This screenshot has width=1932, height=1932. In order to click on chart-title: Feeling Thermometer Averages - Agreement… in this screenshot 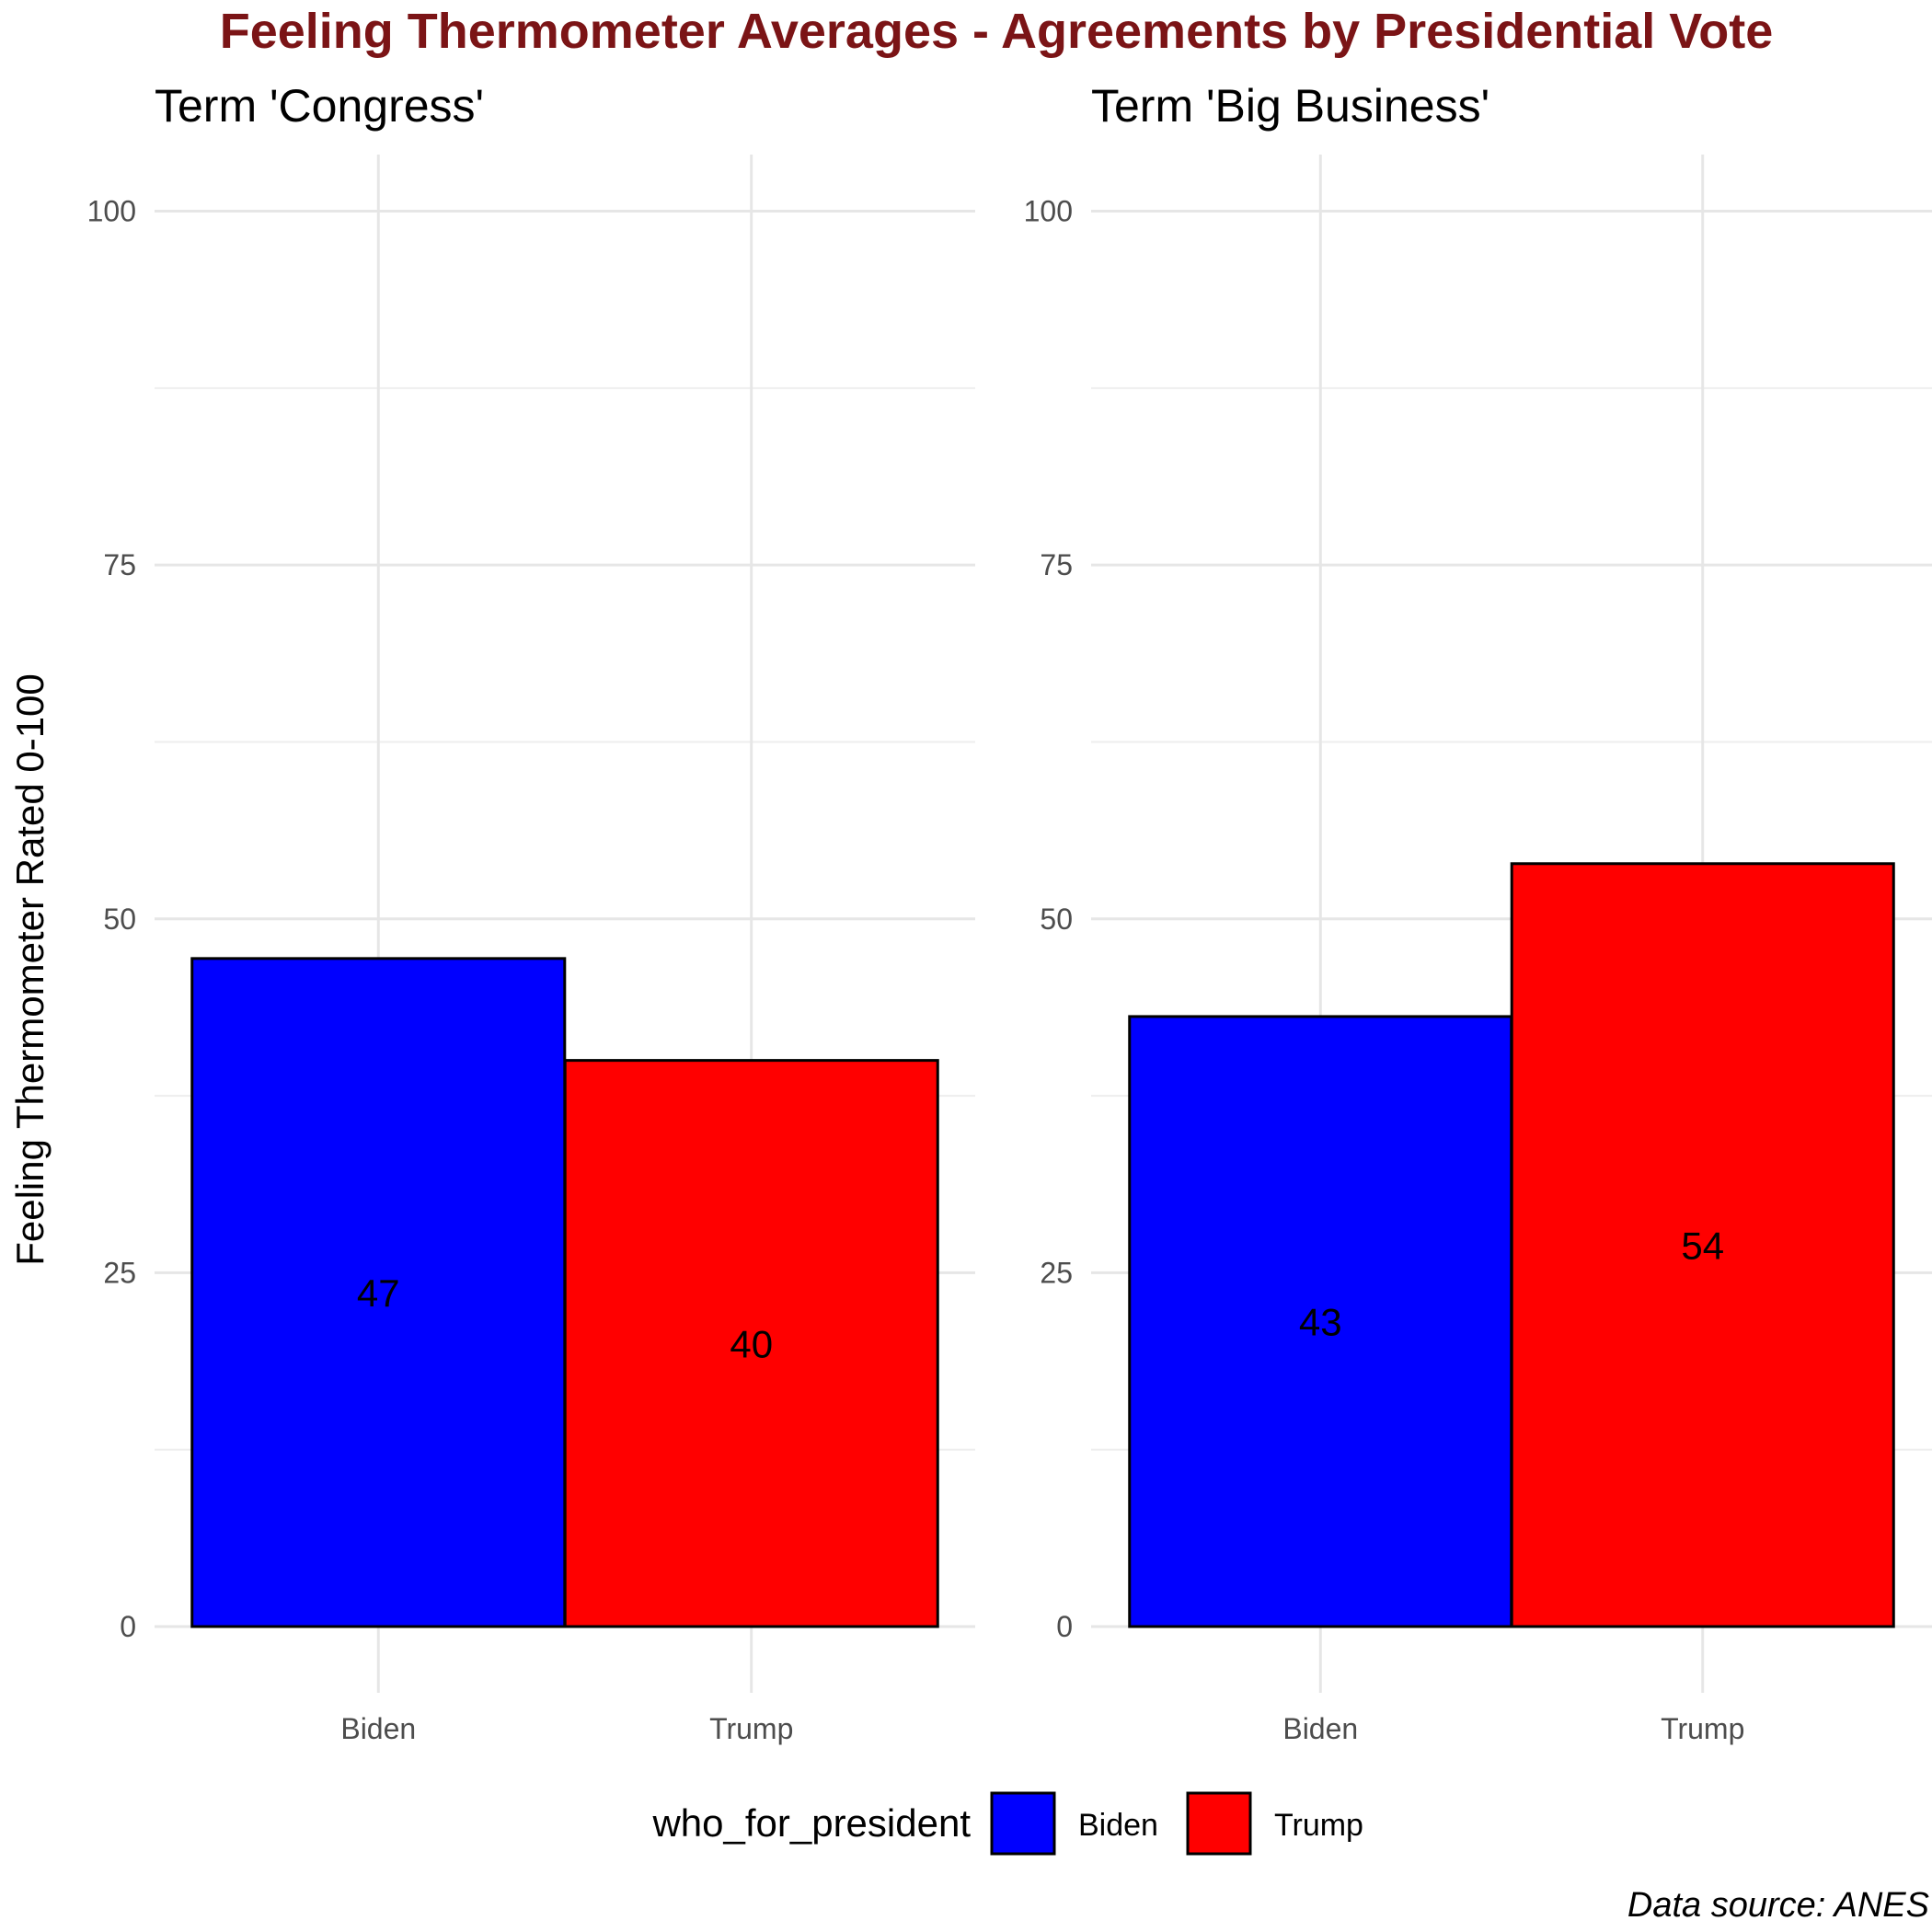, I will do `click(997, 32)`.